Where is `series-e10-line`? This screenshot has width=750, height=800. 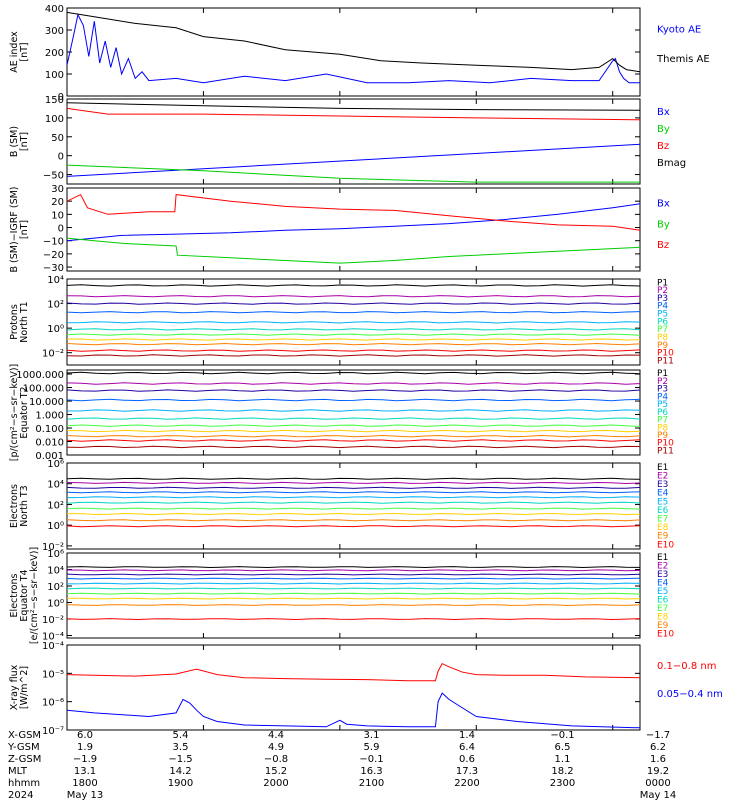
series-e10-line is located at coordinates (353, 619).